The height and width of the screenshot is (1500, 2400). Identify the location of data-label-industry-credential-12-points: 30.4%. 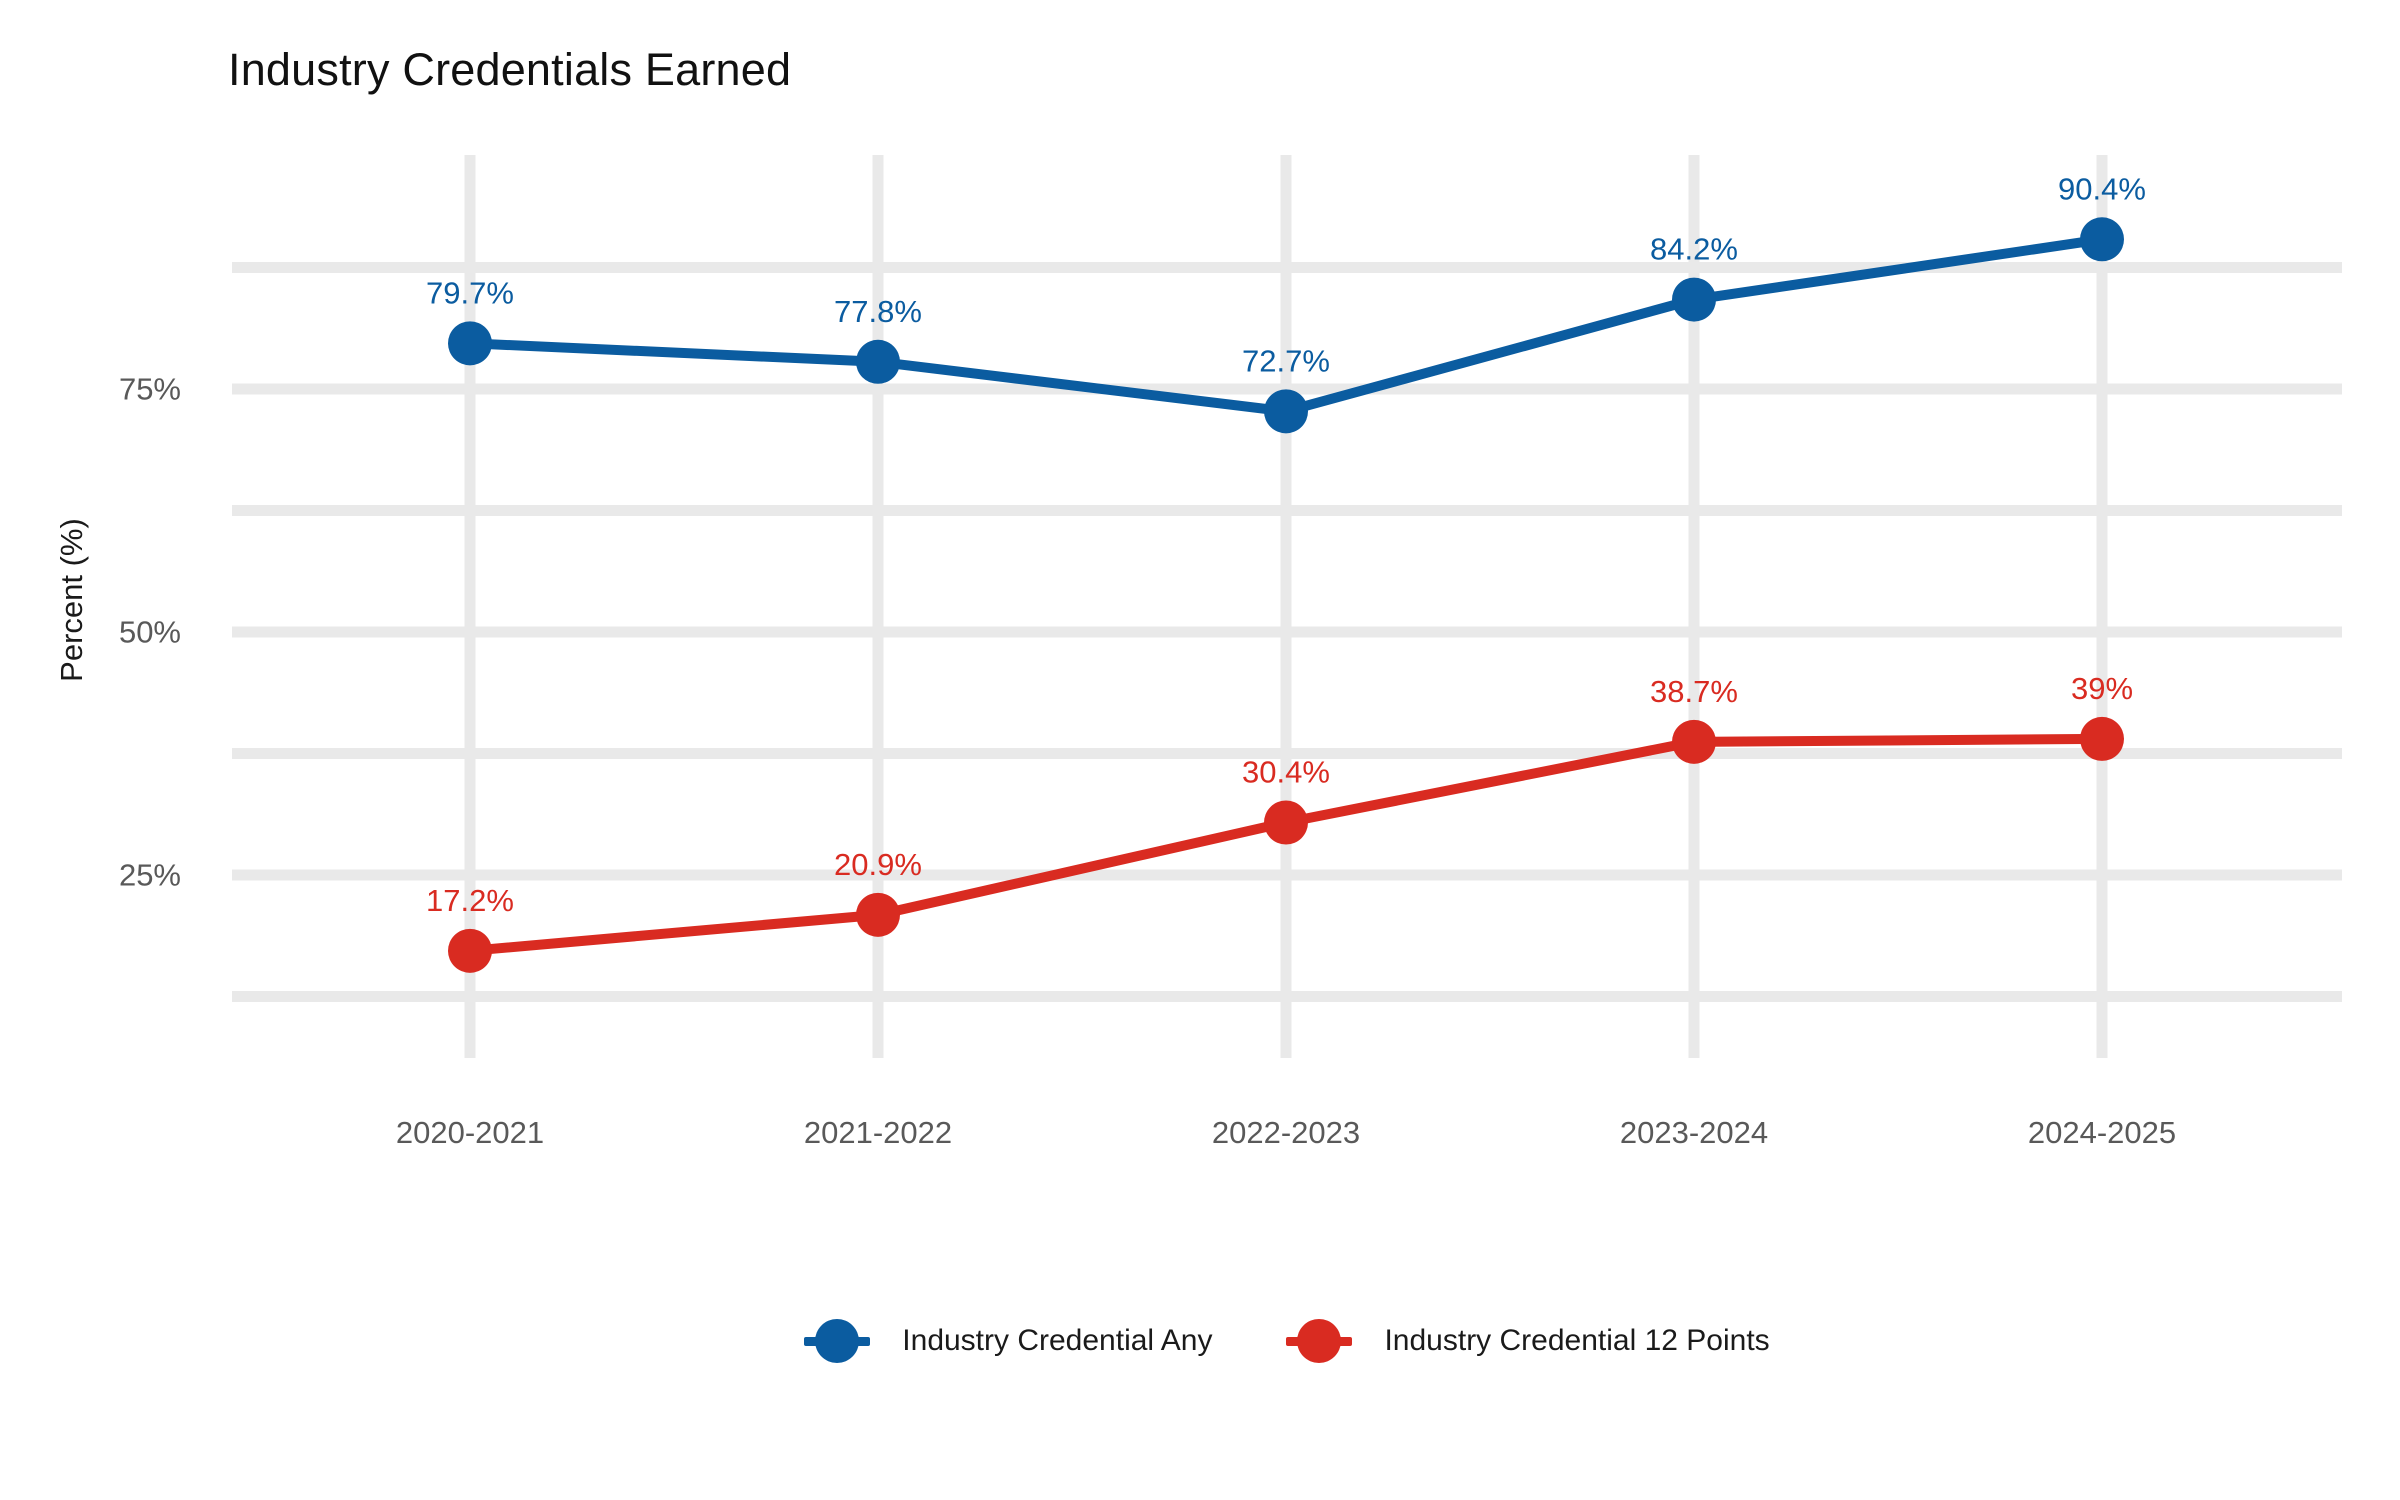
(1286, 772).